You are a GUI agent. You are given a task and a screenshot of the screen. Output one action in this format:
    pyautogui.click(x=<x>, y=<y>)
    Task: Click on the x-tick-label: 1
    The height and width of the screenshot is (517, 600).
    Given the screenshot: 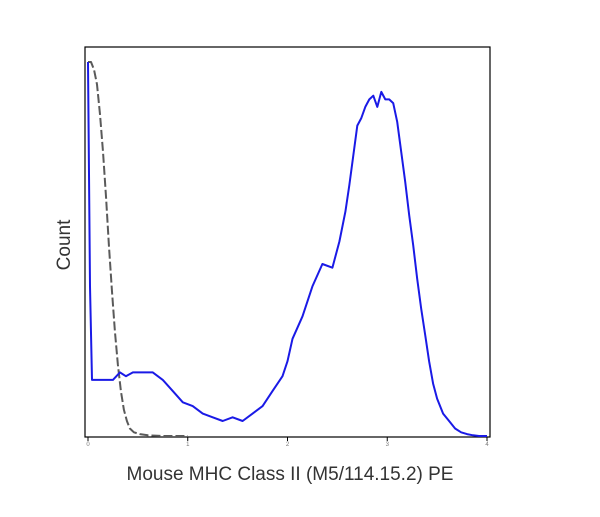 What is the action you would take?
    pyautogui.click(x=188, y=445)
    